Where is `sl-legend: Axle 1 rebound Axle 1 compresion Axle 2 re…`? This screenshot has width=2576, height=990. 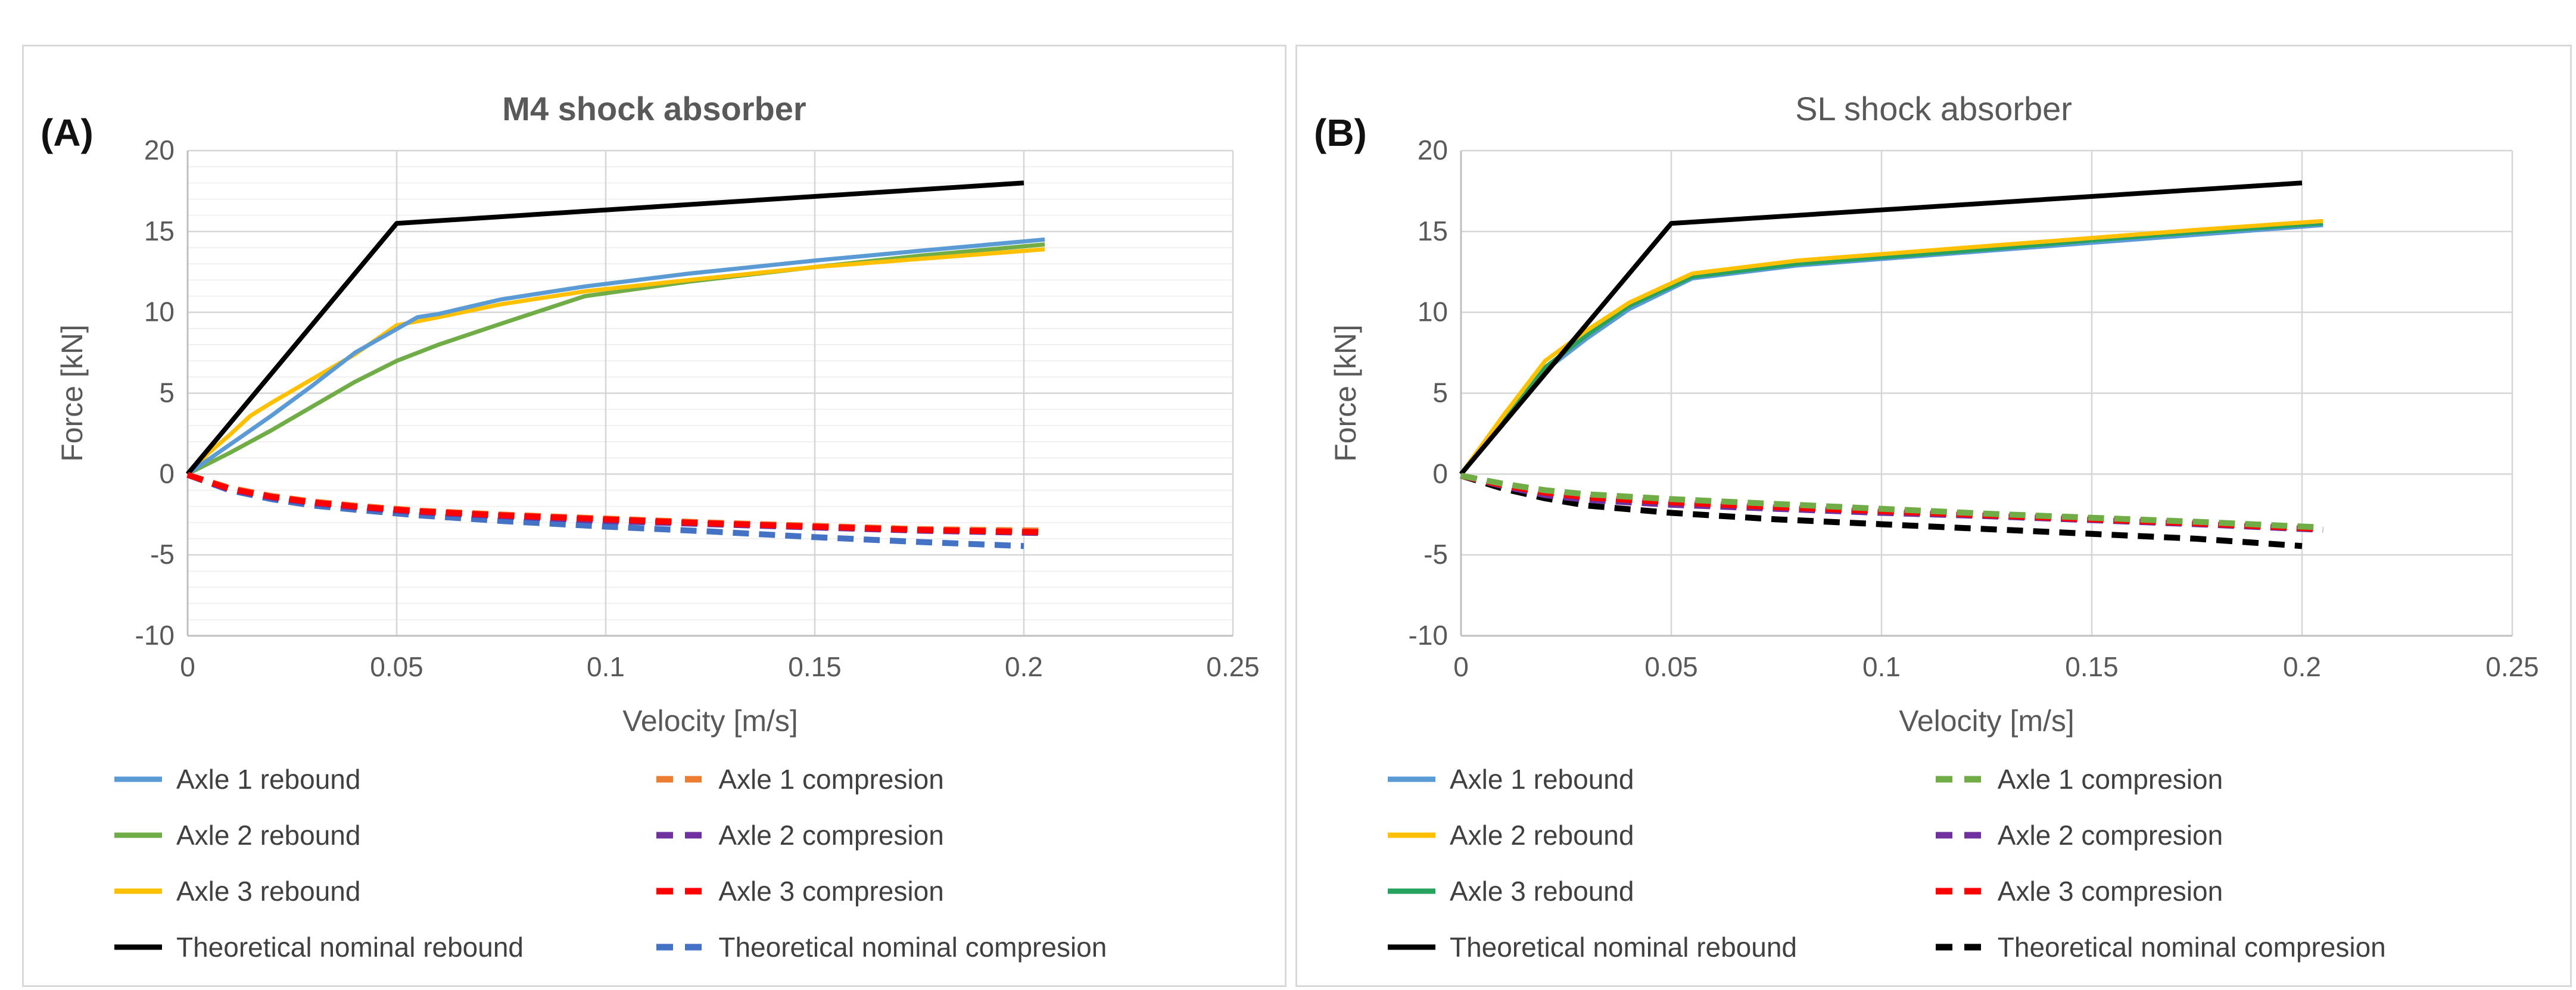
sl-legend: Axle 1 rebound Axle 1 compresion Axle 2 re… is located at coordinates (1970, 864).